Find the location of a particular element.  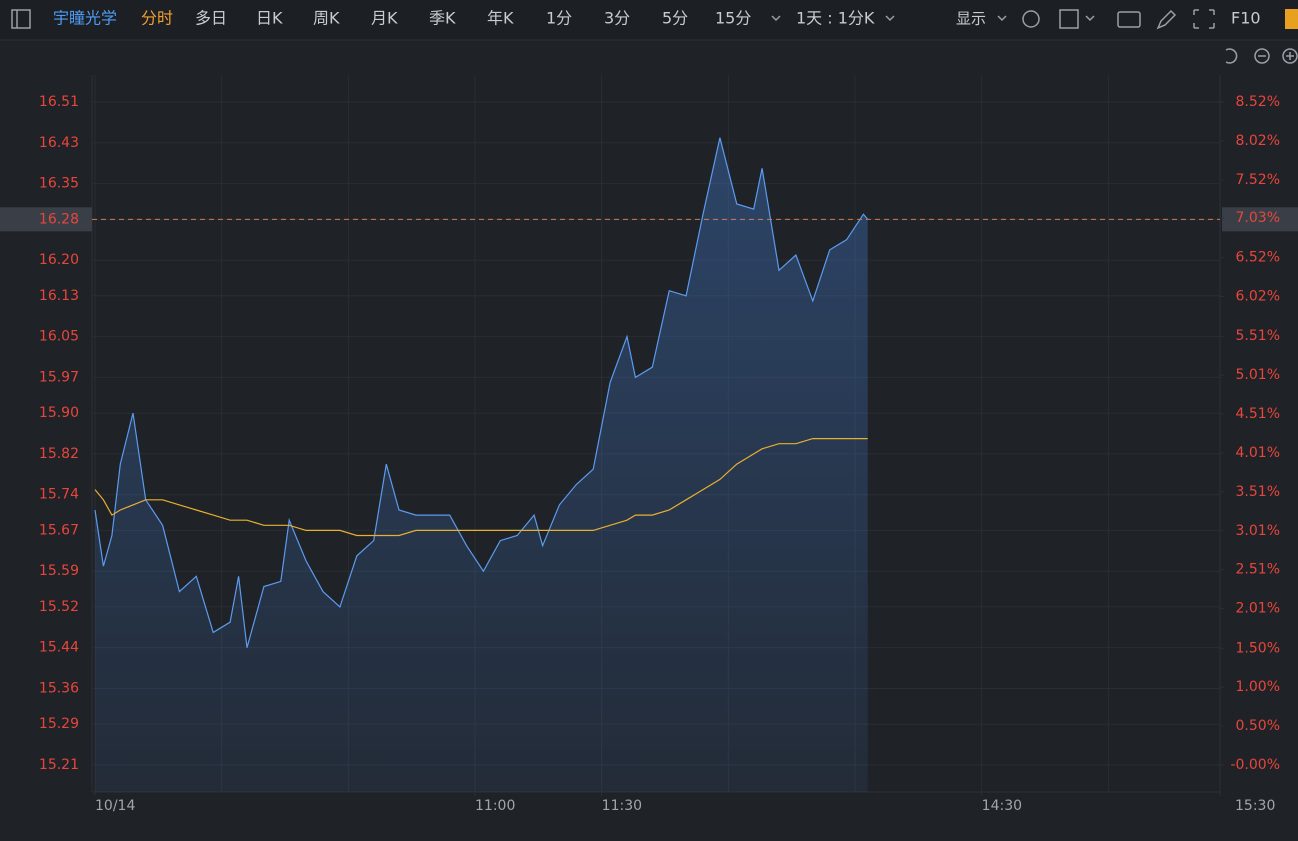

side-panel-button is located at coordinates (1291, 19).